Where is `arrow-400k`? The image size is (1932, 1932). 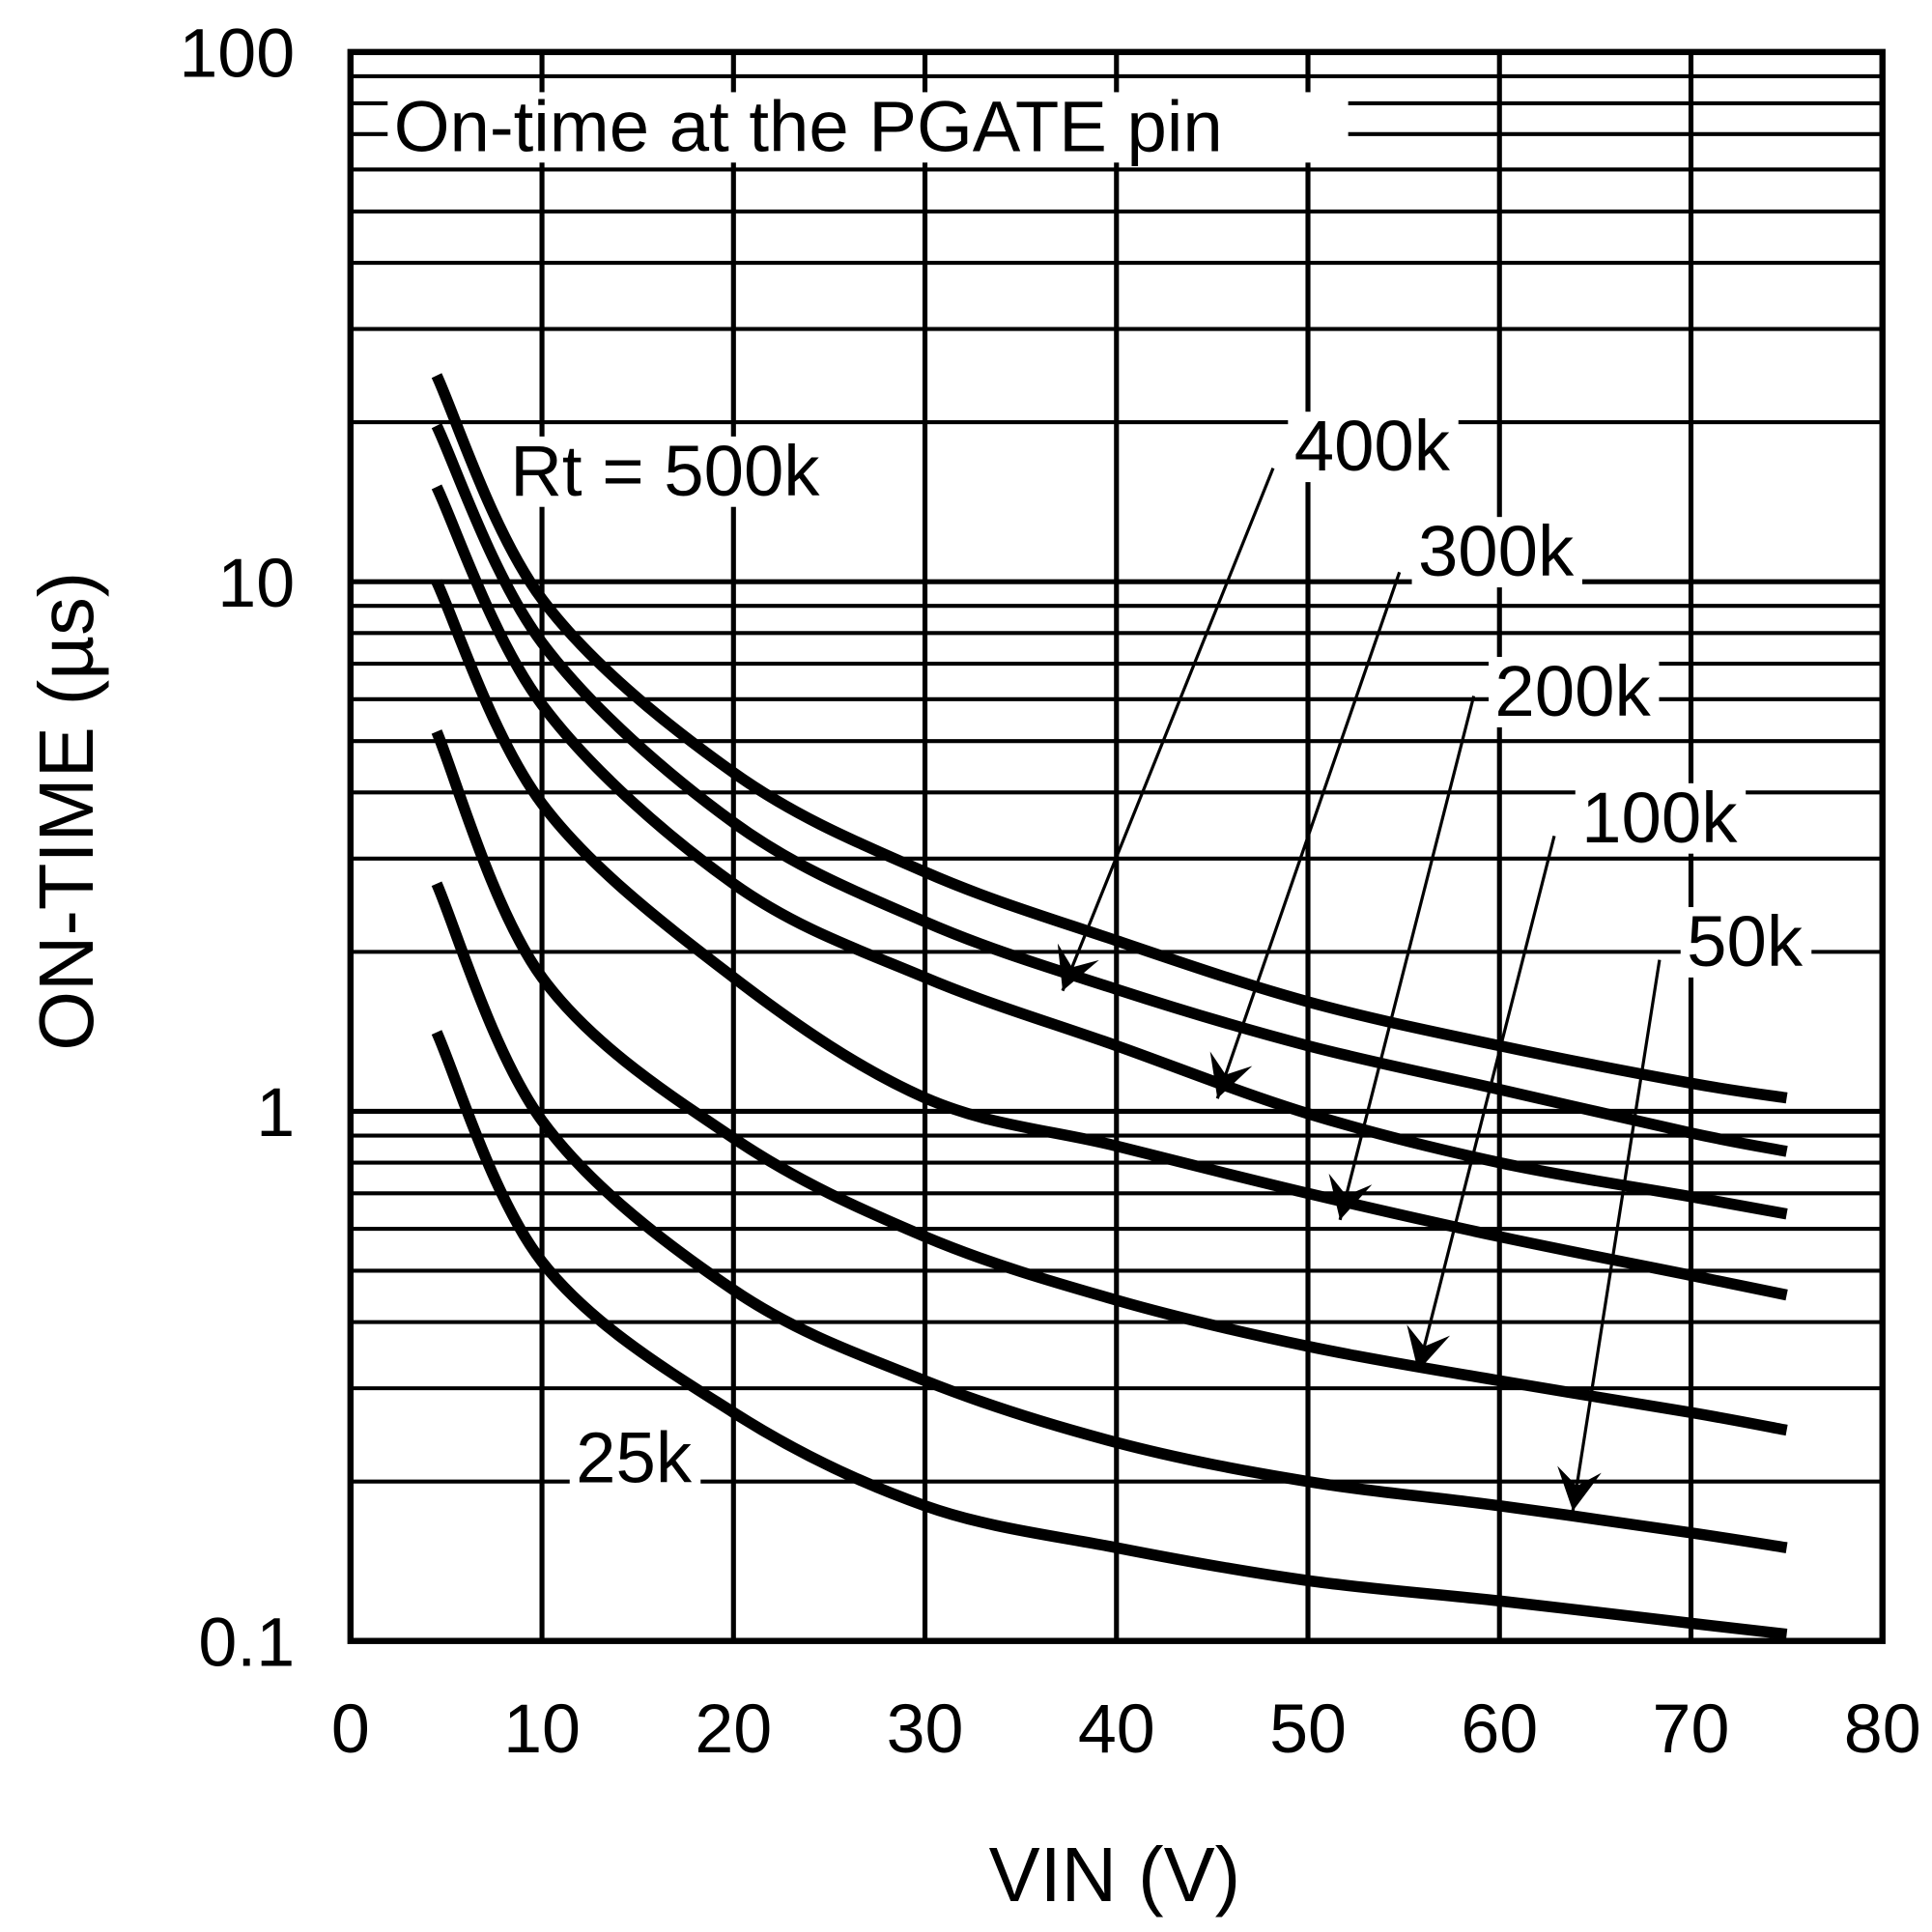
arrow-400k is located at coordinates (1168, 730).